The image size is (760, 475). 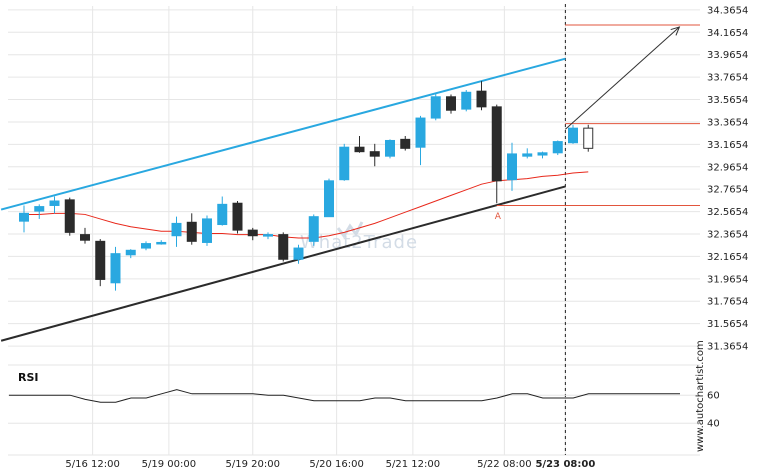 What do you see at coordinates (727, 33) in the screenshot?
I see `price-tick-label: 34.1654` at bounding box center [727, 33].